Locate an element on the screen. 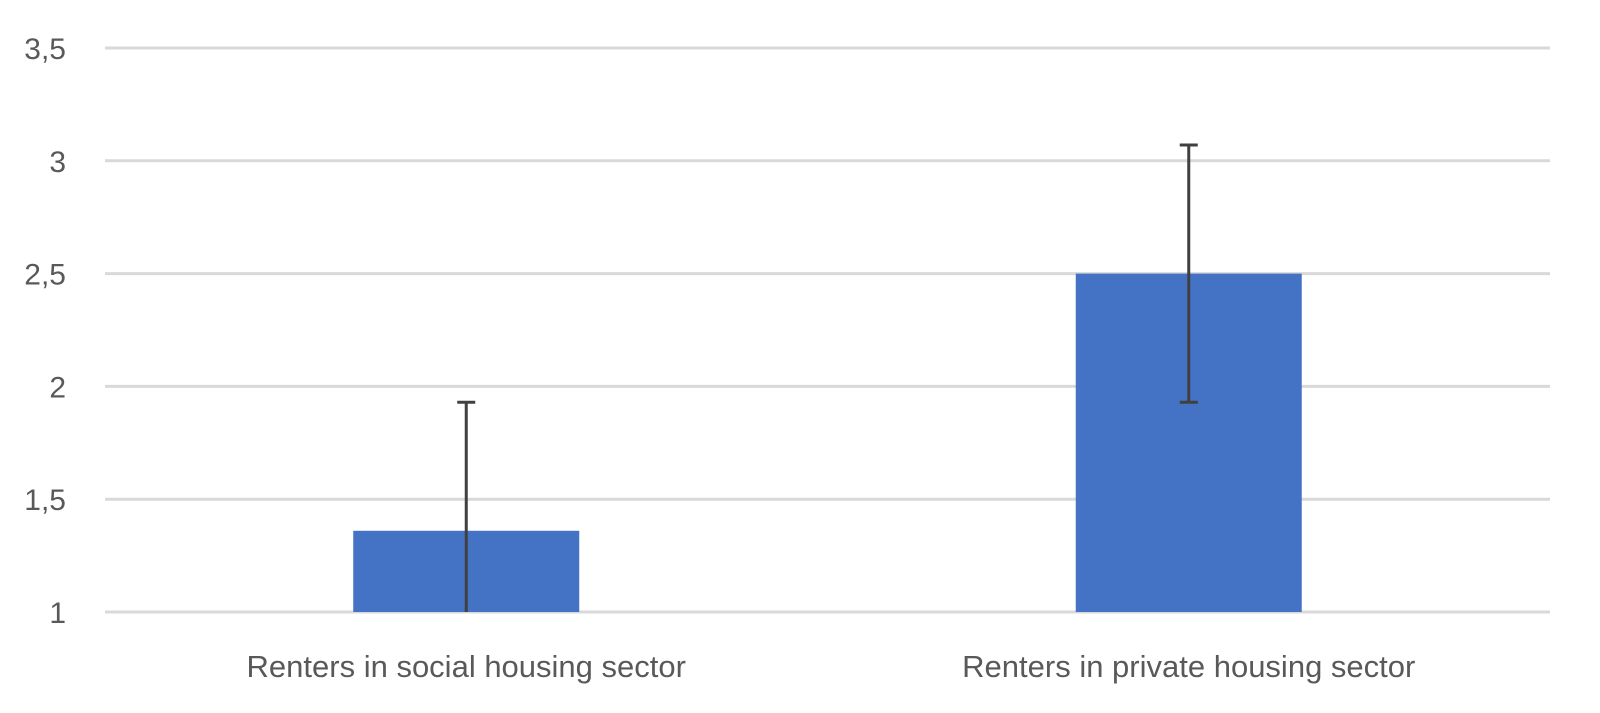 The height and width of the screenshot is (713, 1600). y-tick-label: 2 is located at coordinates (57, 387).